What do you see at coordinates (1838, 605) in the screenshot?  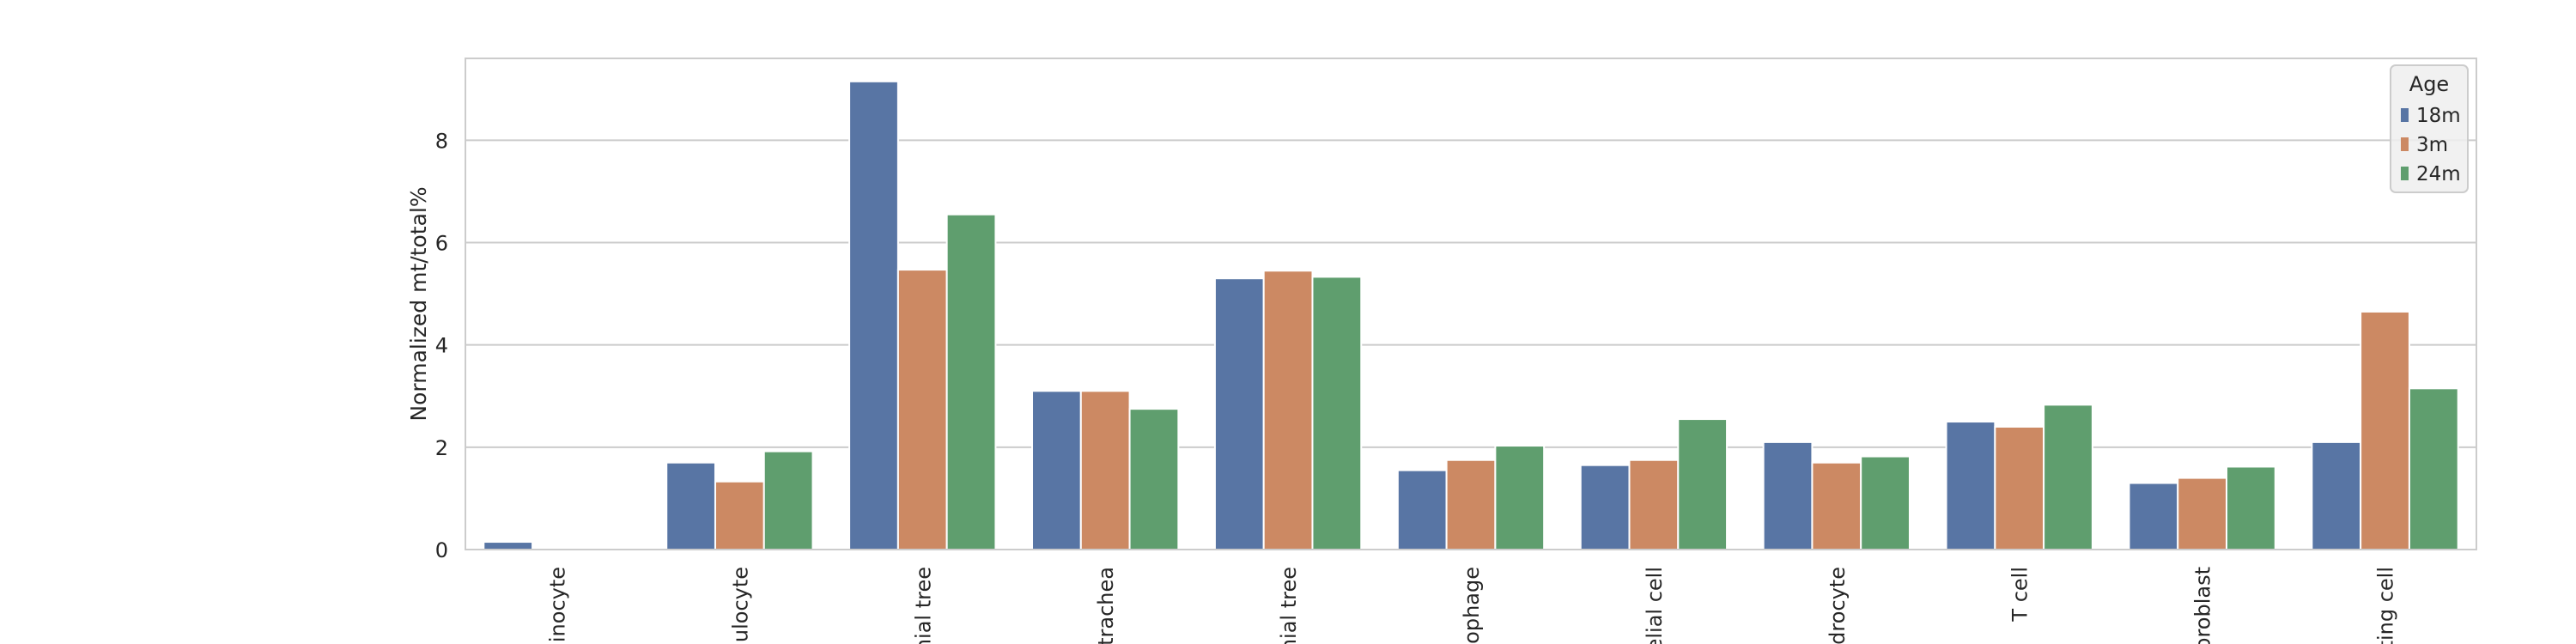 I see `x-tick-label: drocyte` at bounding box center [1838, 605].